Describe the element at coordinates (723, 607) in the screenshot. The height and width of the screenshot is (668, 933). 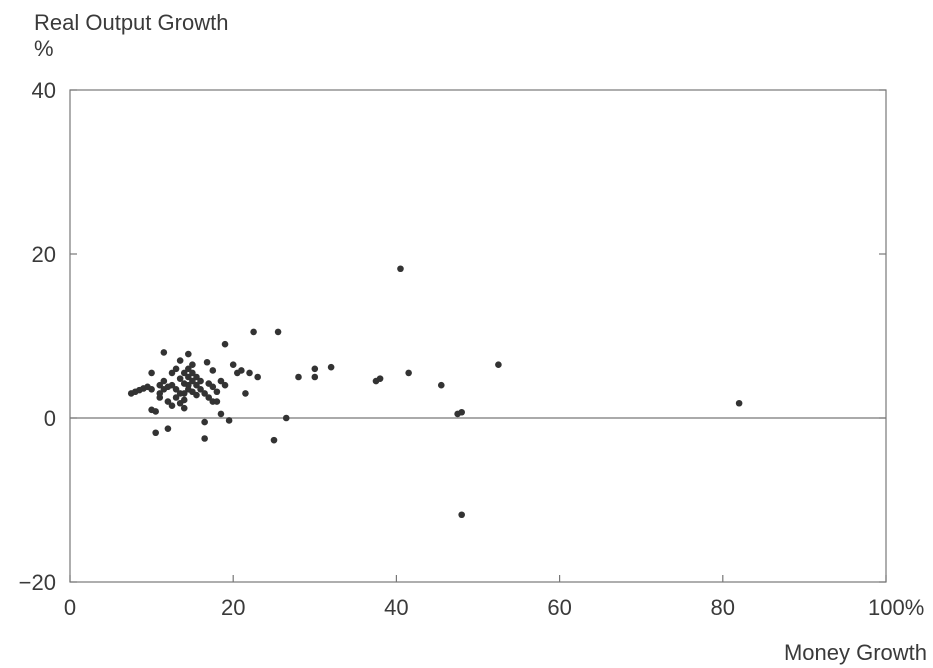
I see `x-tick-label: 80` at that location.